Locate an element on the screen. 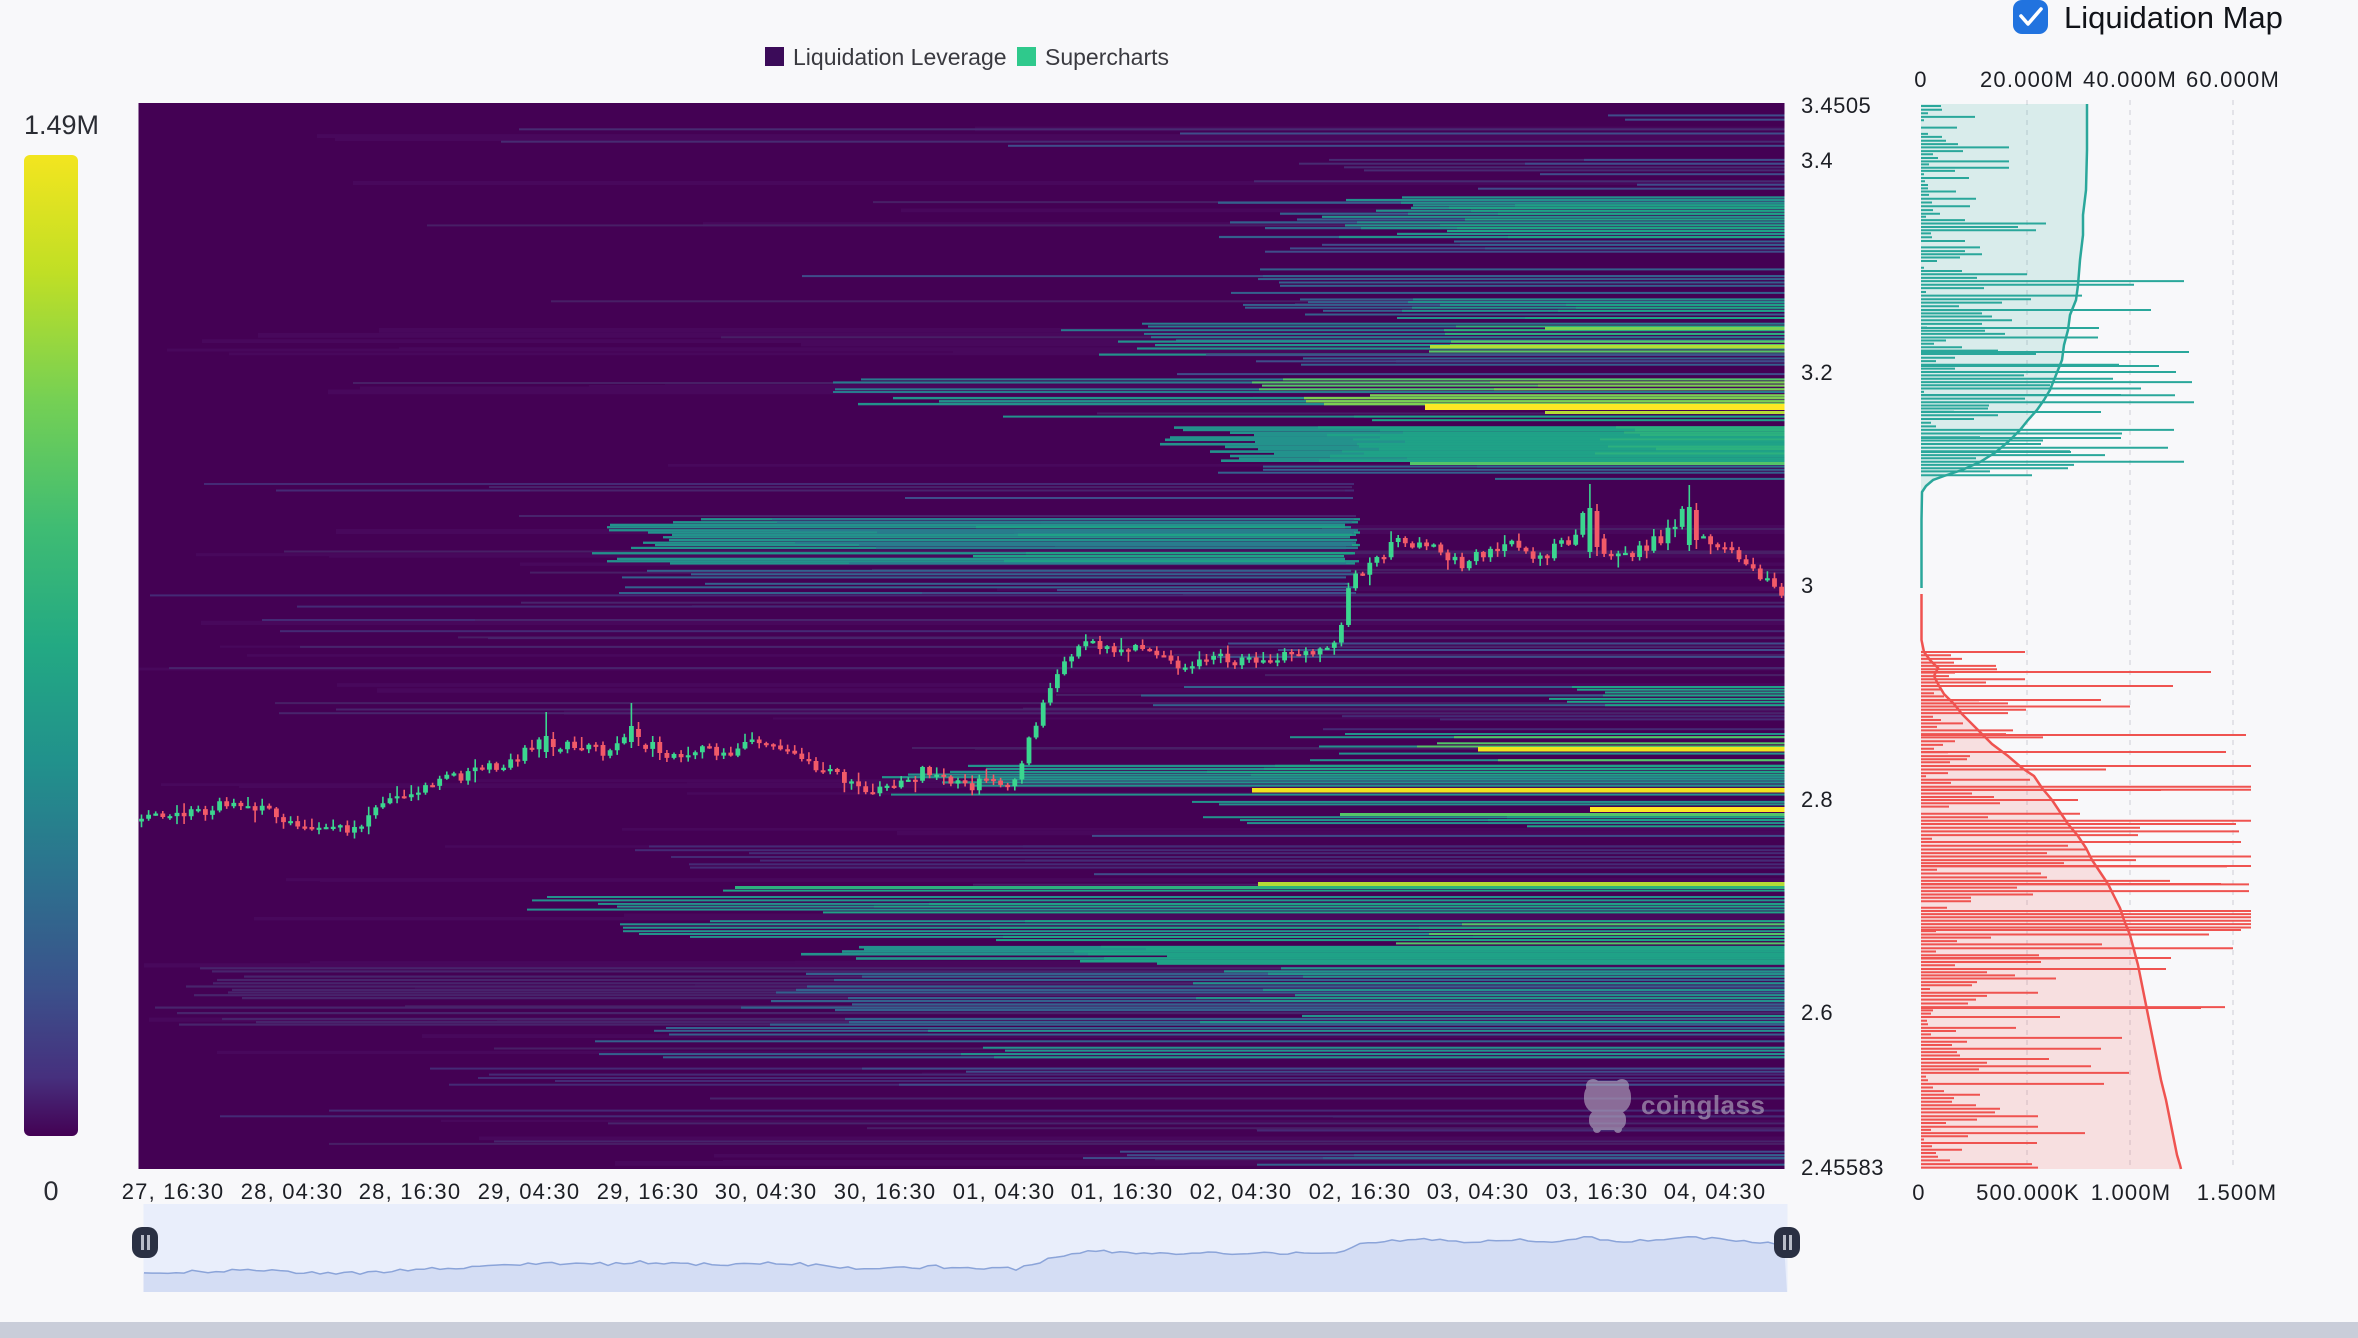 The image size is (2358, 1338). svg-text: 01, 16:30 is located at coordinates (1122, 1191).